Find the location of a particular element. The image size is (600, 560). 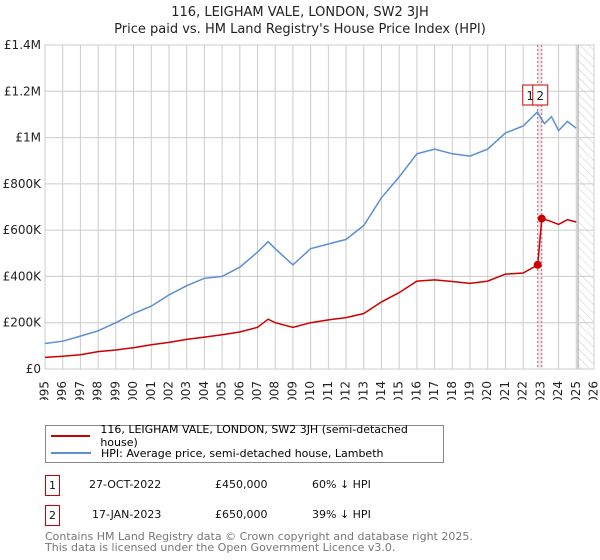

x-tick-label: 2024 is located at coordinates (558, 390).